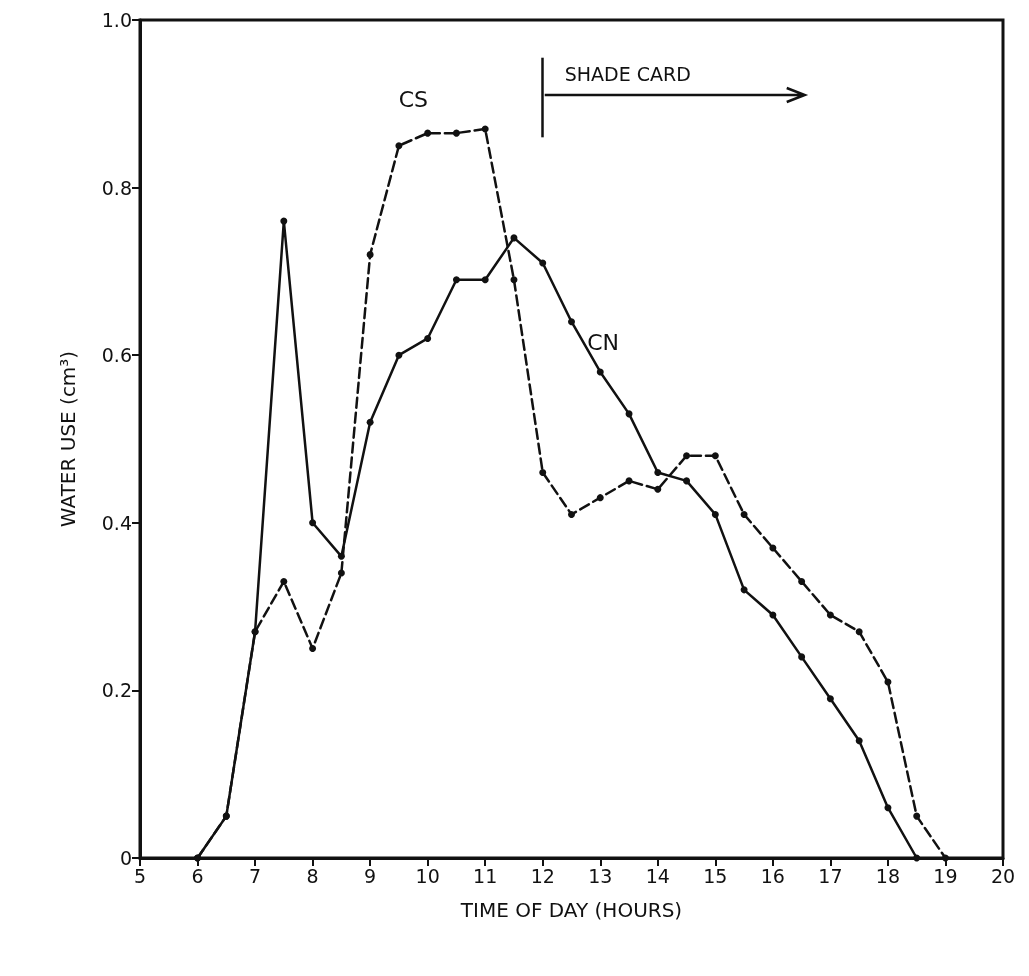  What do you see at coordinates (68, 439) in the screenshot?
I see `y-axis-title: WATER USE (cm³)` at bounding box center [68, 439].